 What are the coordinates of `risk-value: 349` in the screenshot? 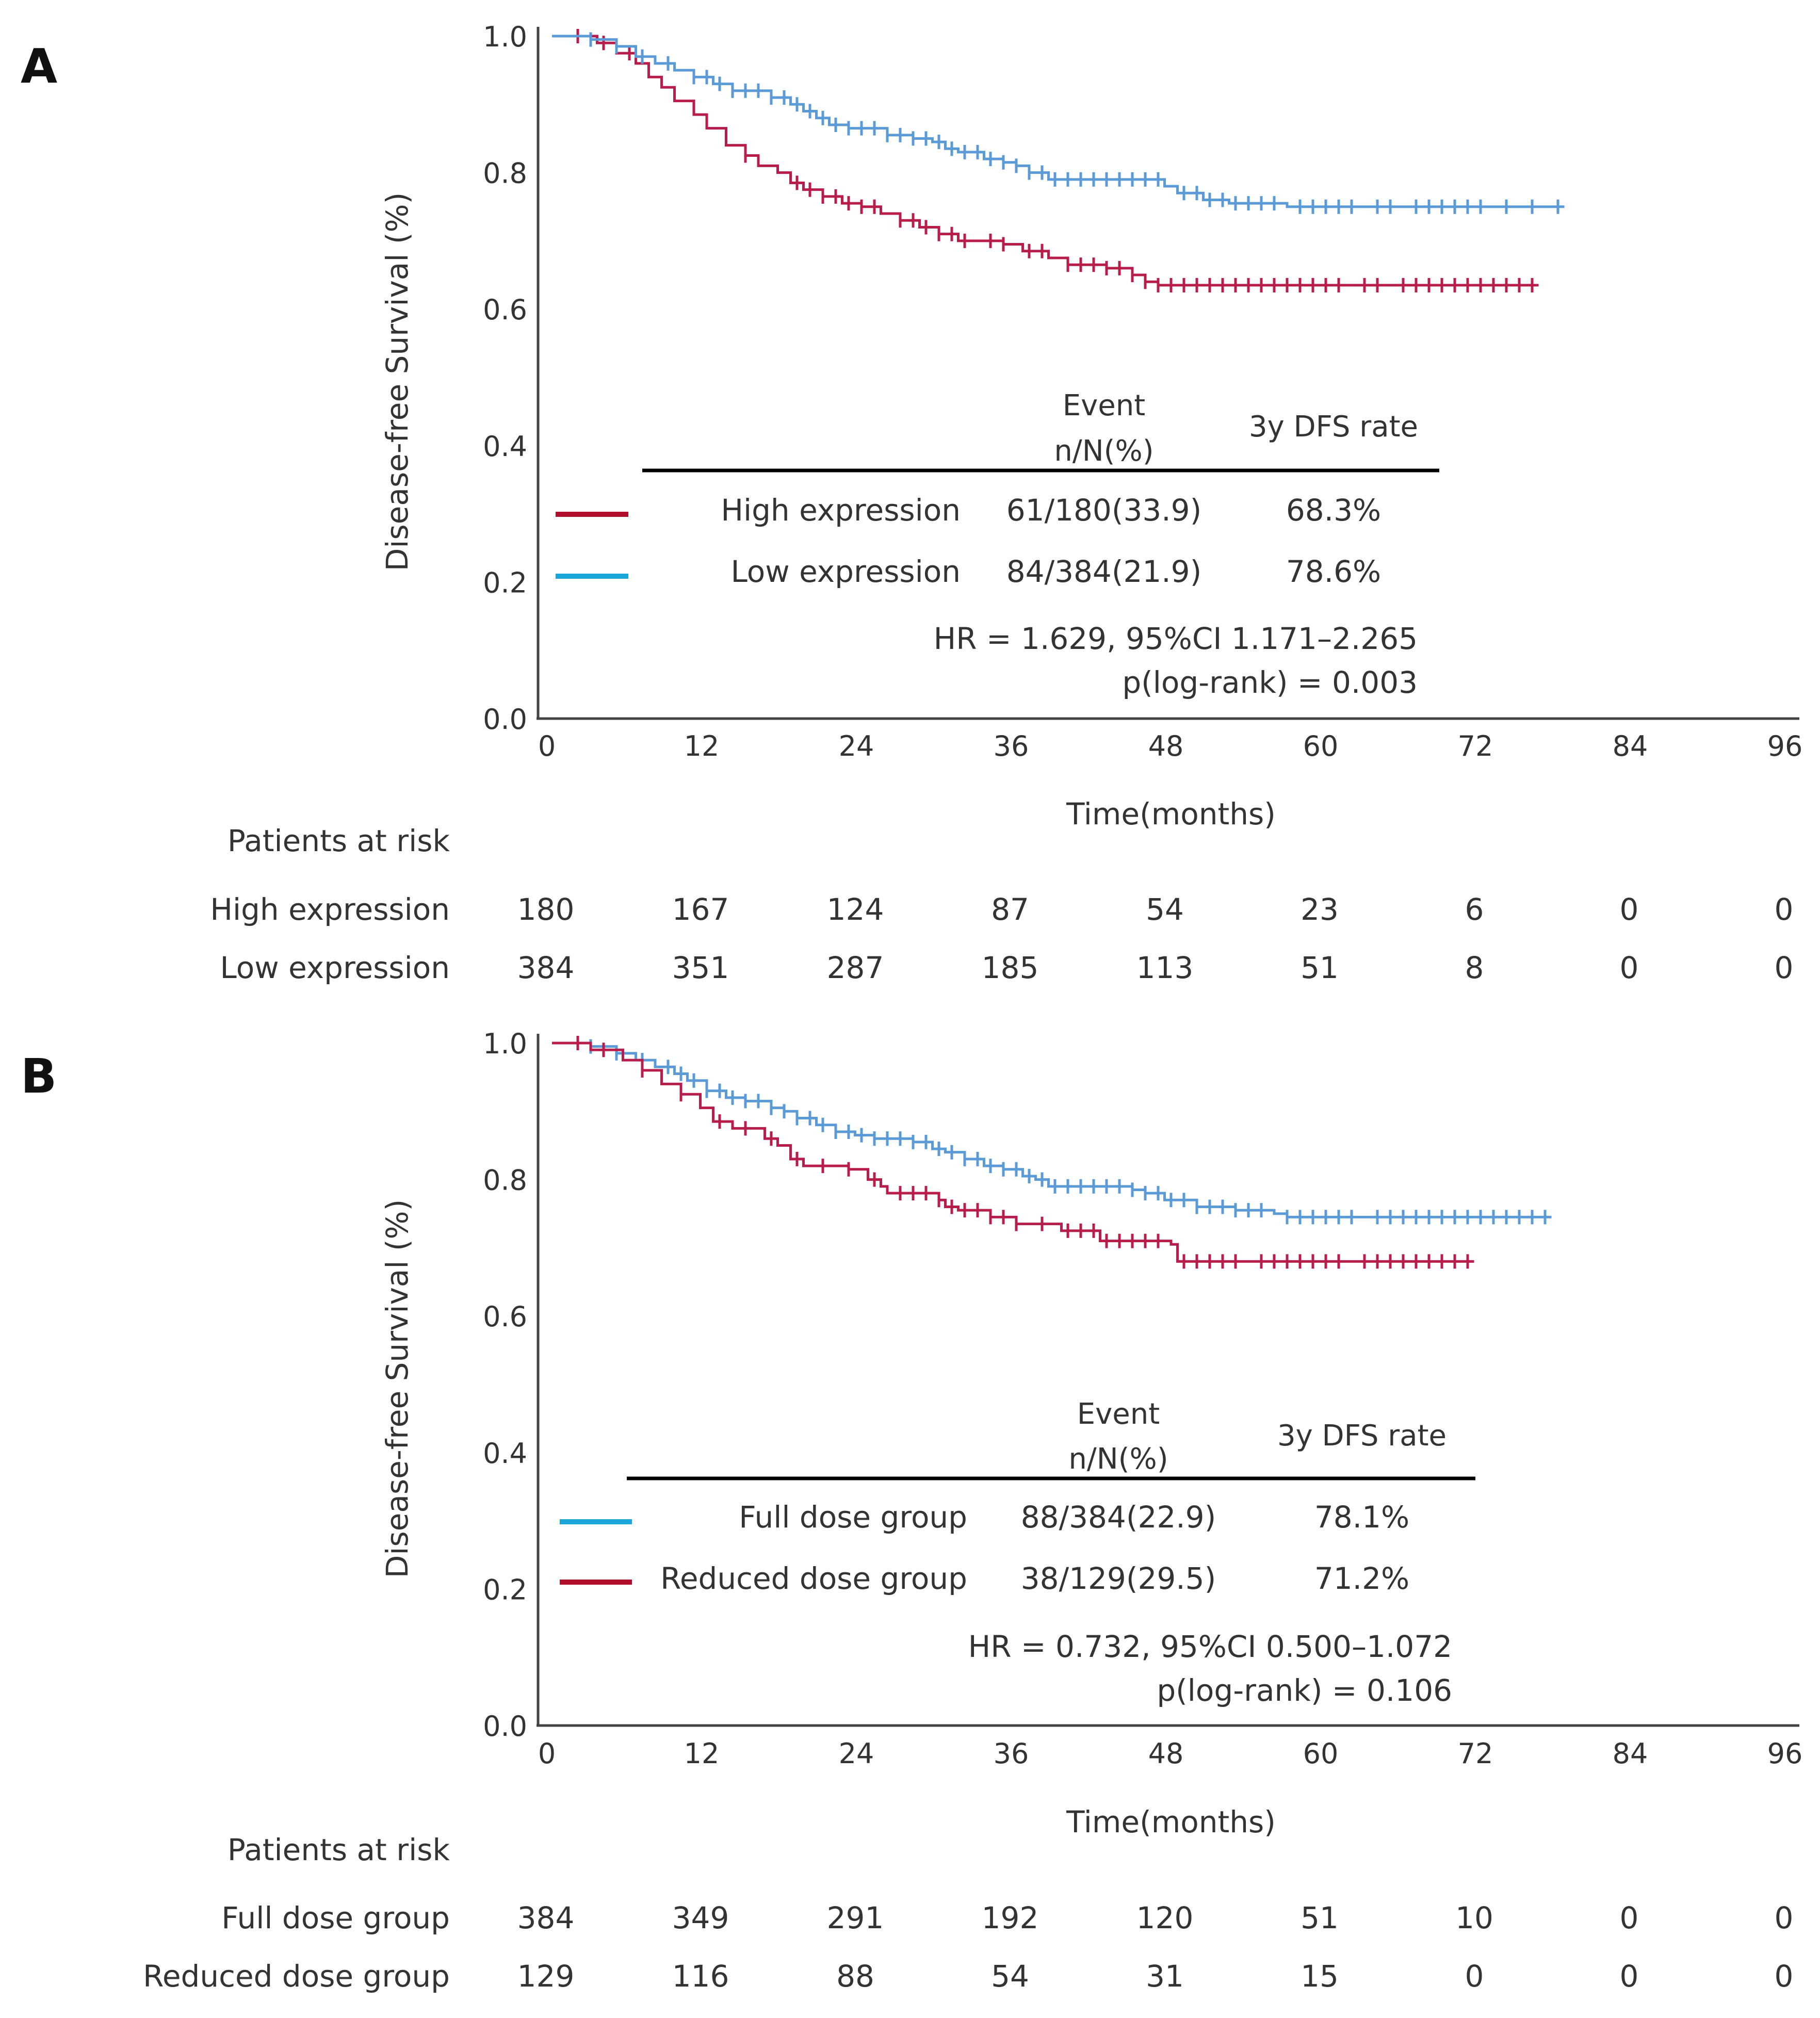 It's located at (701, 1917).